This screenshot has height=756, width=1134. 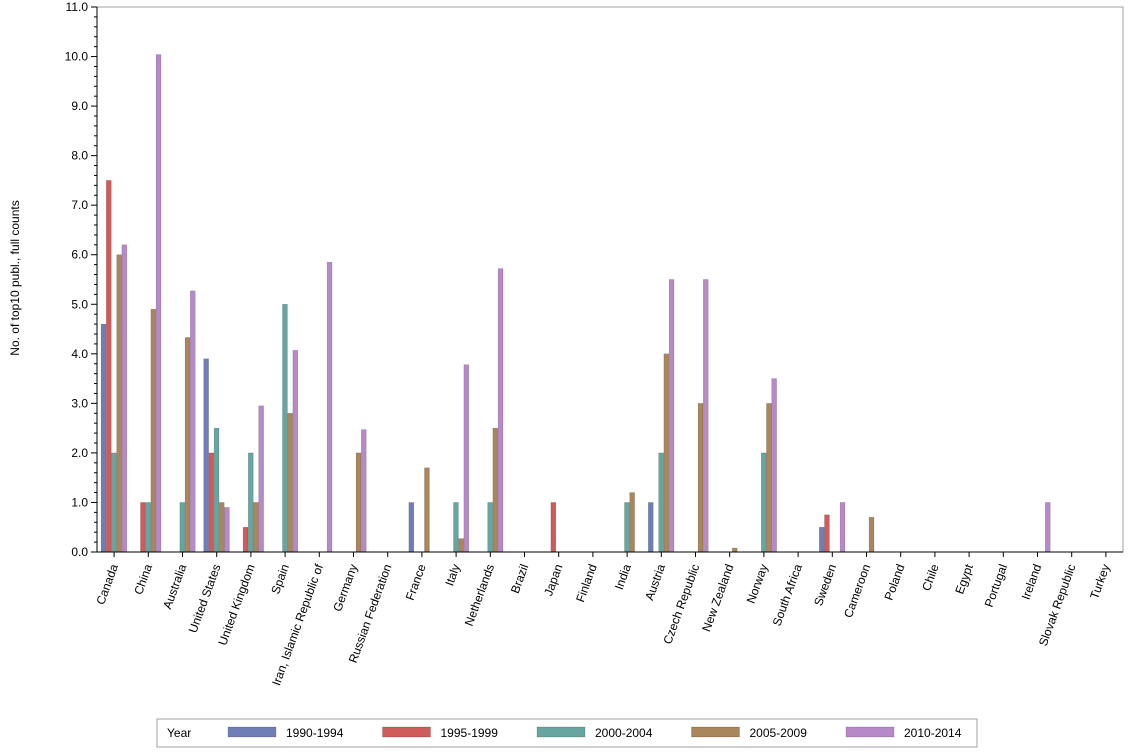 I want to click on x-tick-label: Italy, so click(x=452, y=574).